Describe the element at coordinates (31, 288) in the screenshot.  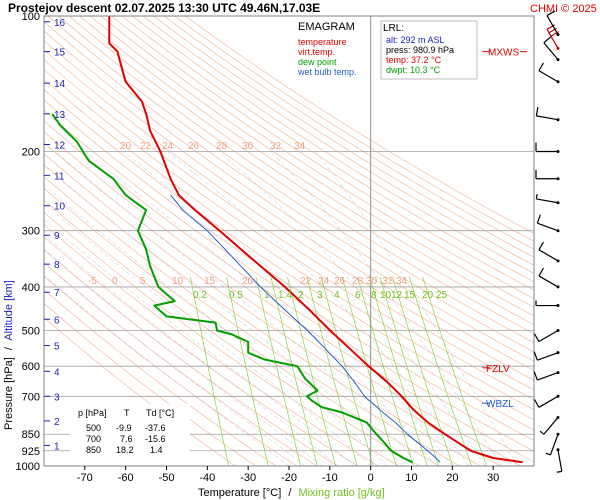
I see `pressure-tick-label: 400` at that location.